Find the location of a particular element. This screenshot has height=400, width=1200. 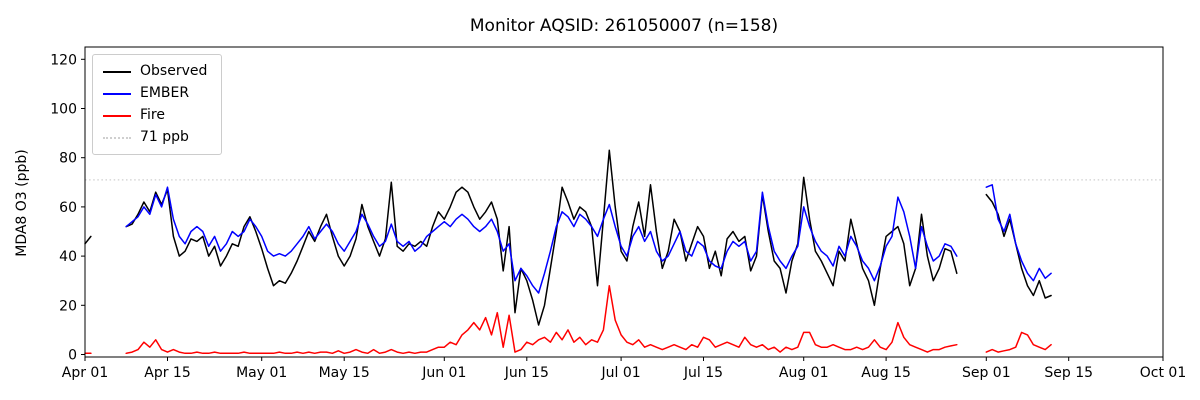

legend-item-observed: Observed is located at coordinates (155, 71).